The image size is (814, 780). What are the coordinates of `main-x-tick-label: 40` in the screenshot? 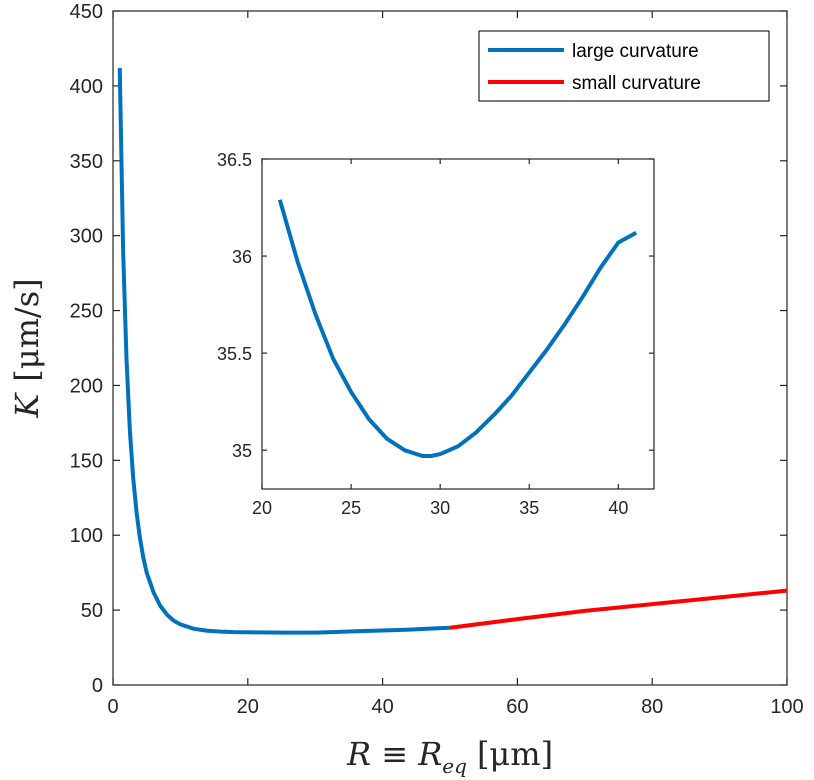 It's located at (382, 707).